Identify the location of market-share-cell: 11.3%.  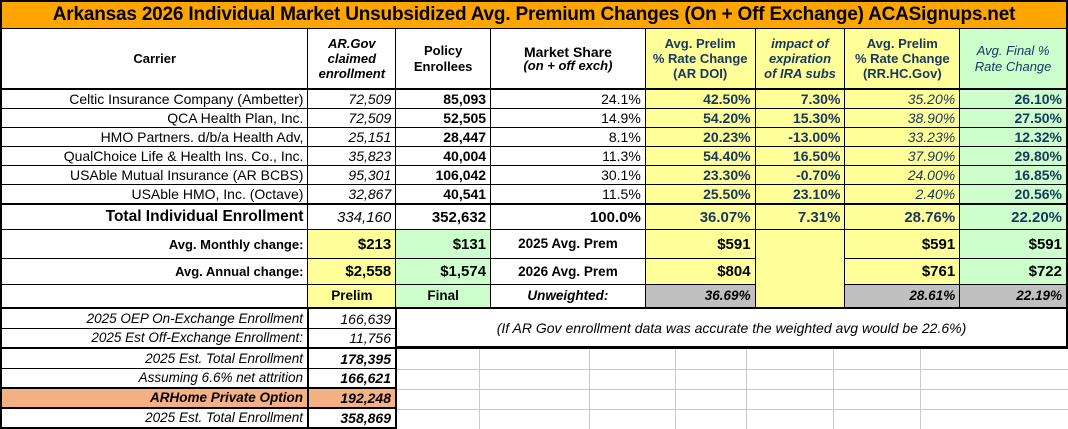
(568, 156).